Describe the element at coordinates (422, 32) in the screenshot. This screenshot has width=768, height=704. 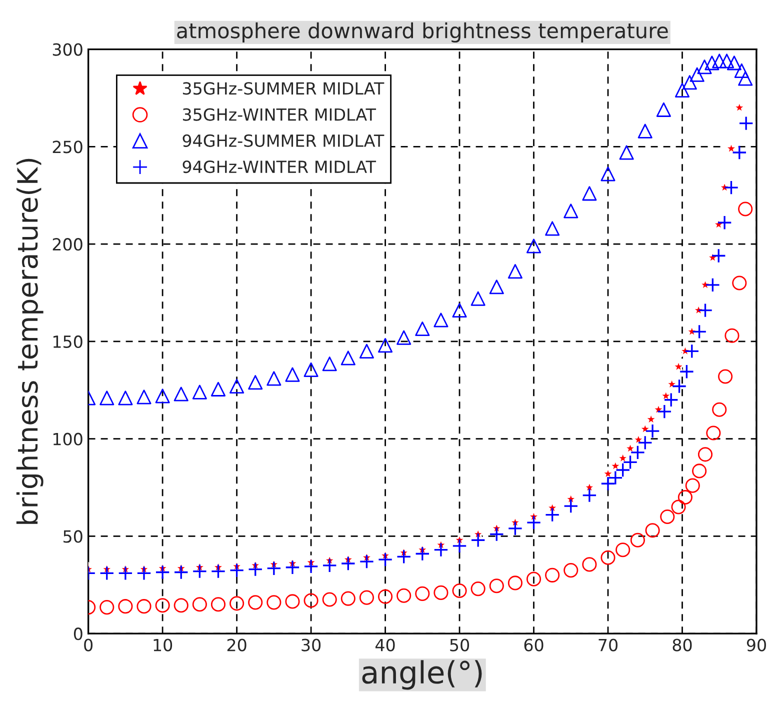
I see `chart-title: atmosphere downward brightness temperature` at that location.